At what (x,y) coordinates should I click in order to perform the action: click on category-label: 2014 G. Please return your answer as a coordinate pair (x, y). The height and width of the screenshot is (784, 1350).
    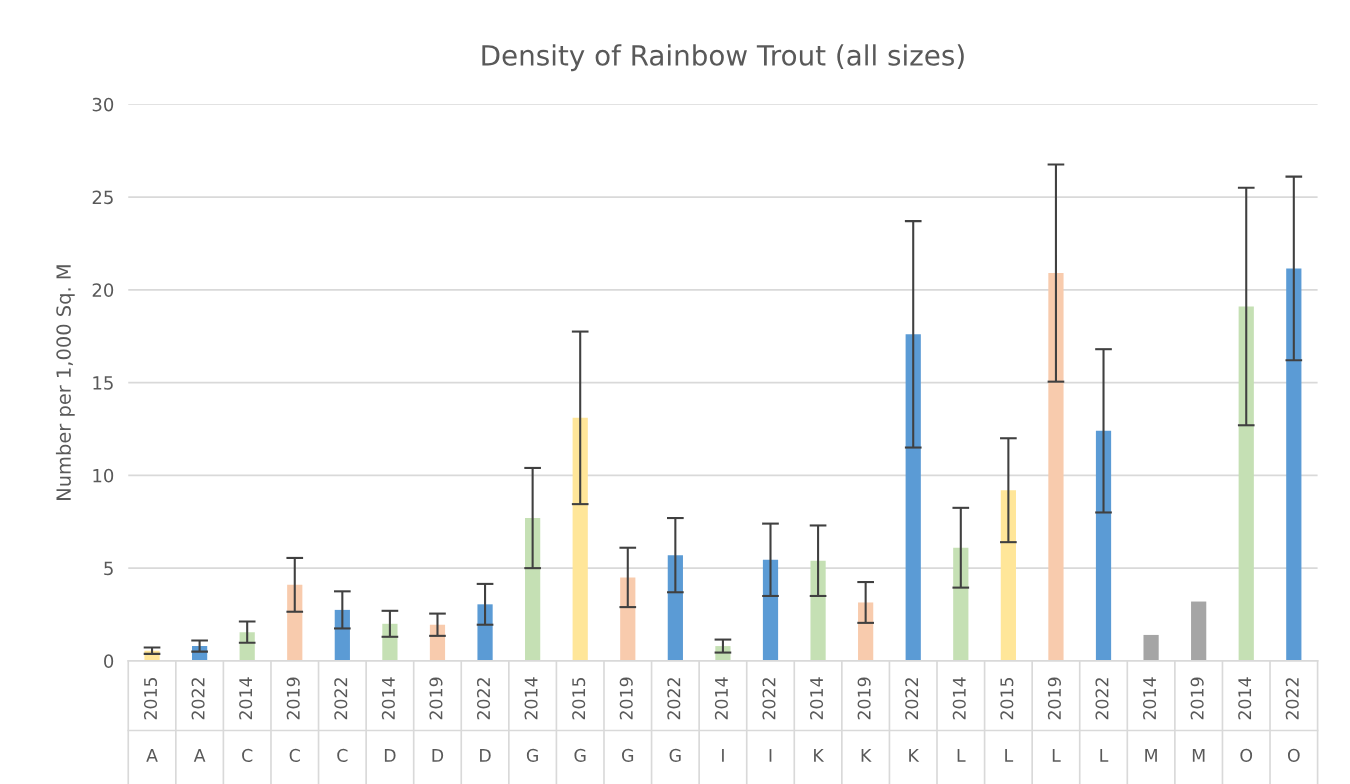
    Looking at the image, I should click on (531, 719).